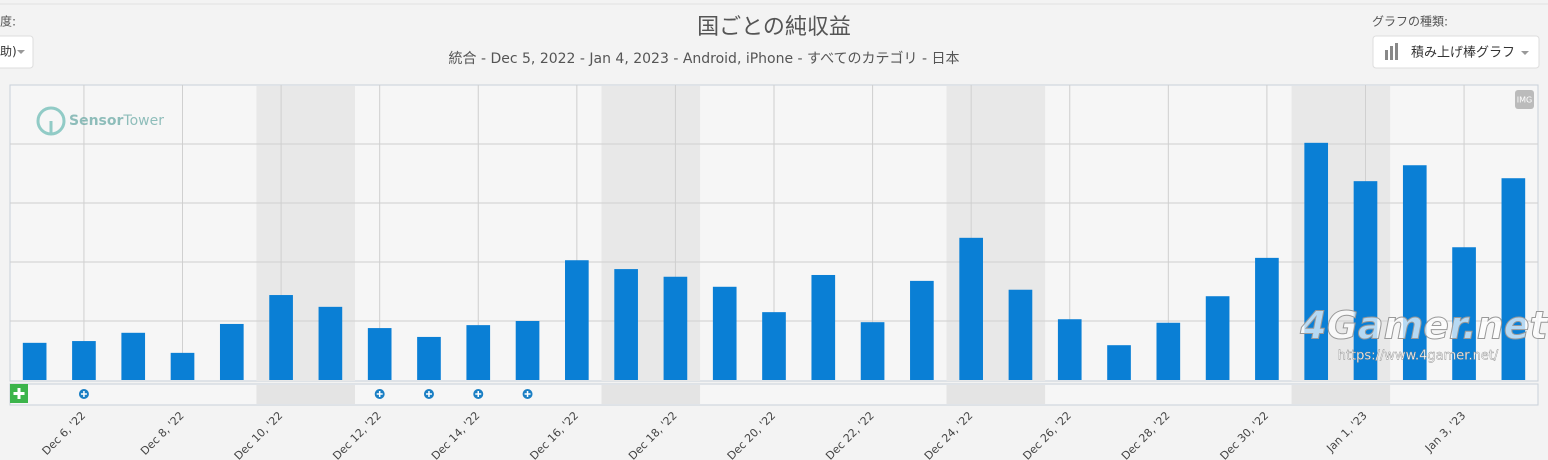 This screenshot has width=1548, height=460. I want to click on chart-title: 国ごとの純収益, so click(774, 27).